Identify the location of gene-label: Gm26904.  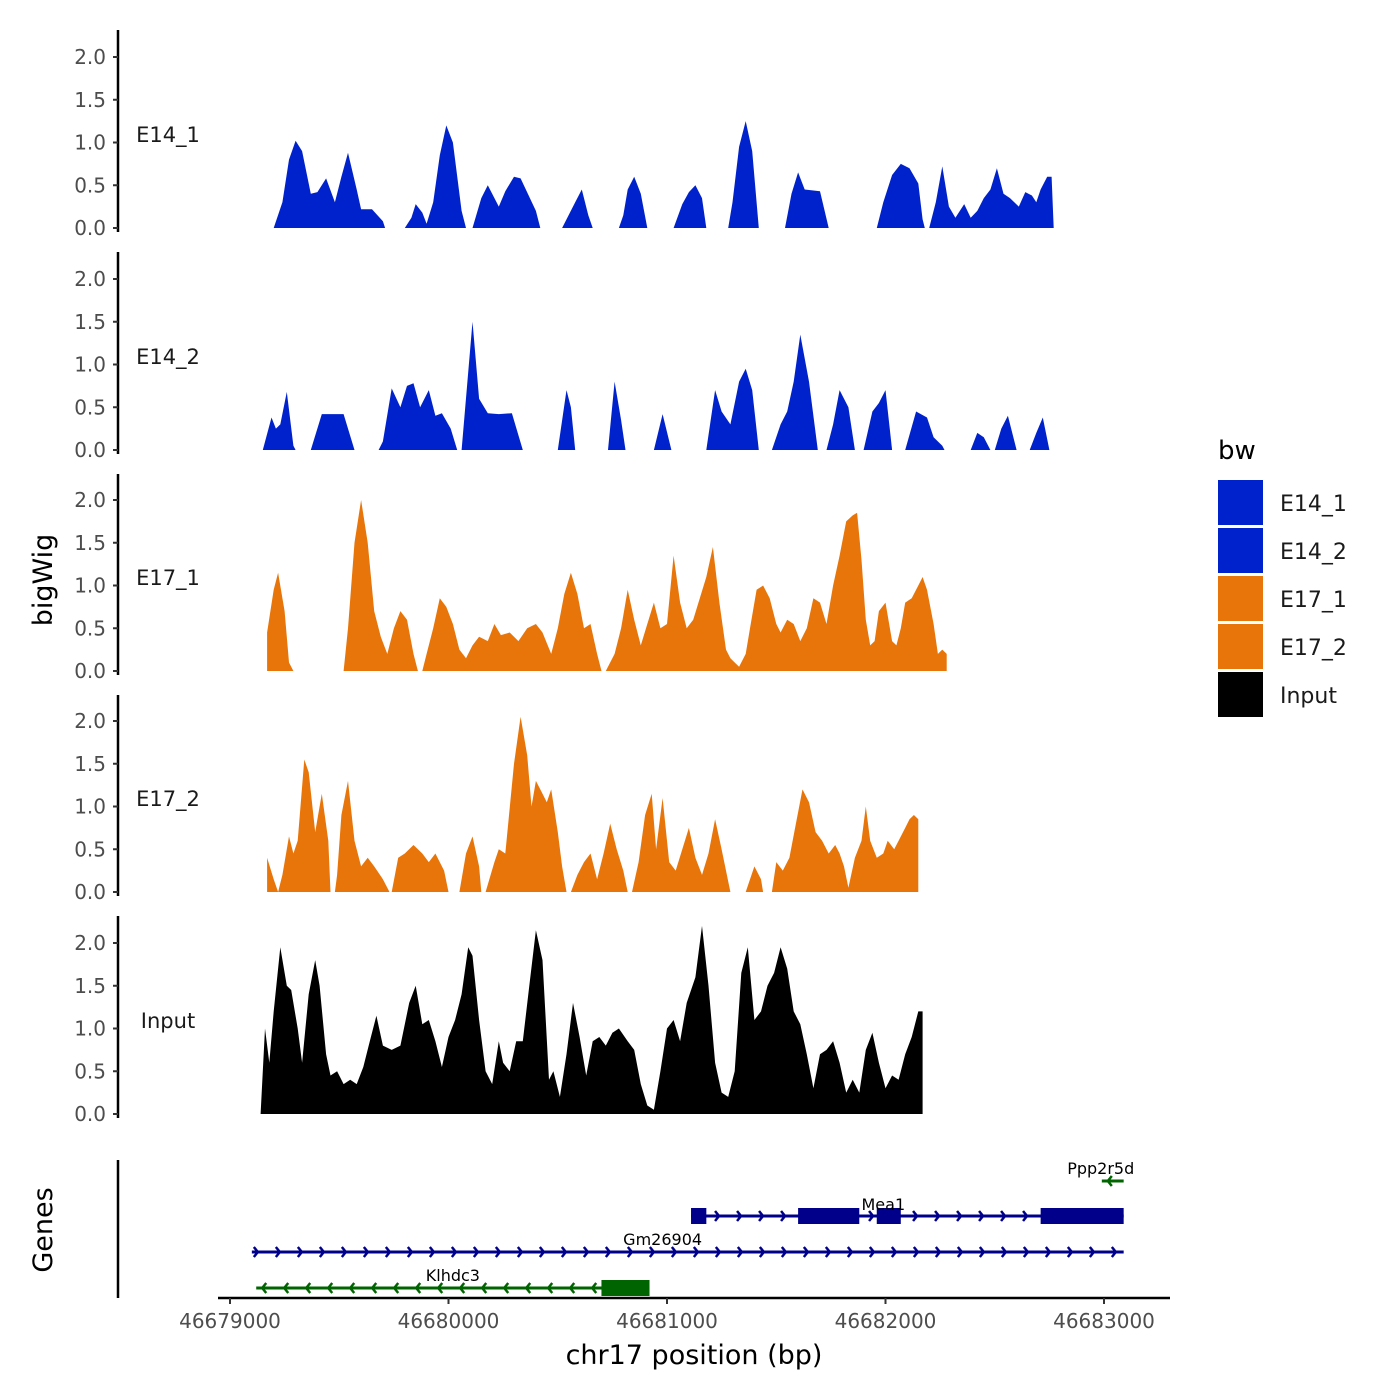
(662, 1239).